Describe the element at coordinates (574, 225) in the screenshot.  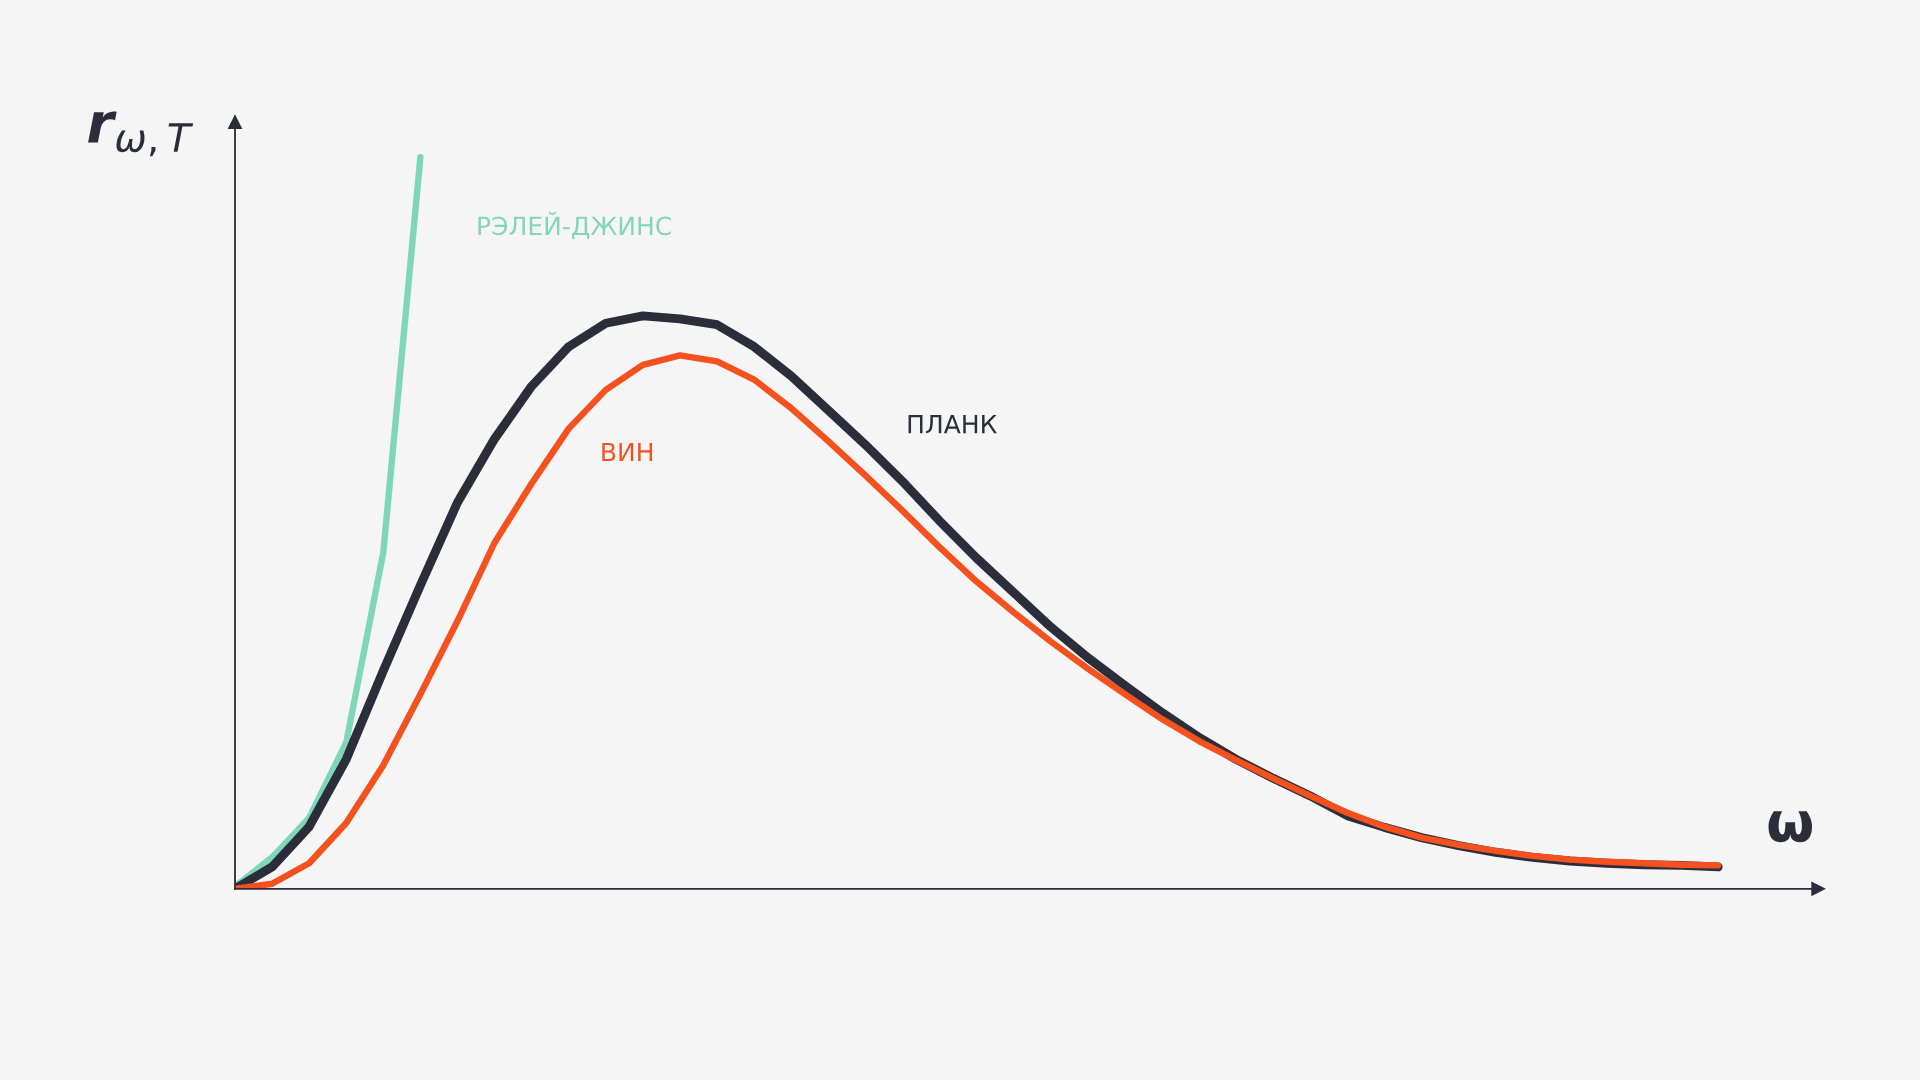
I see `text: РЭЛЕЙ-ДЖИНС` at that location.